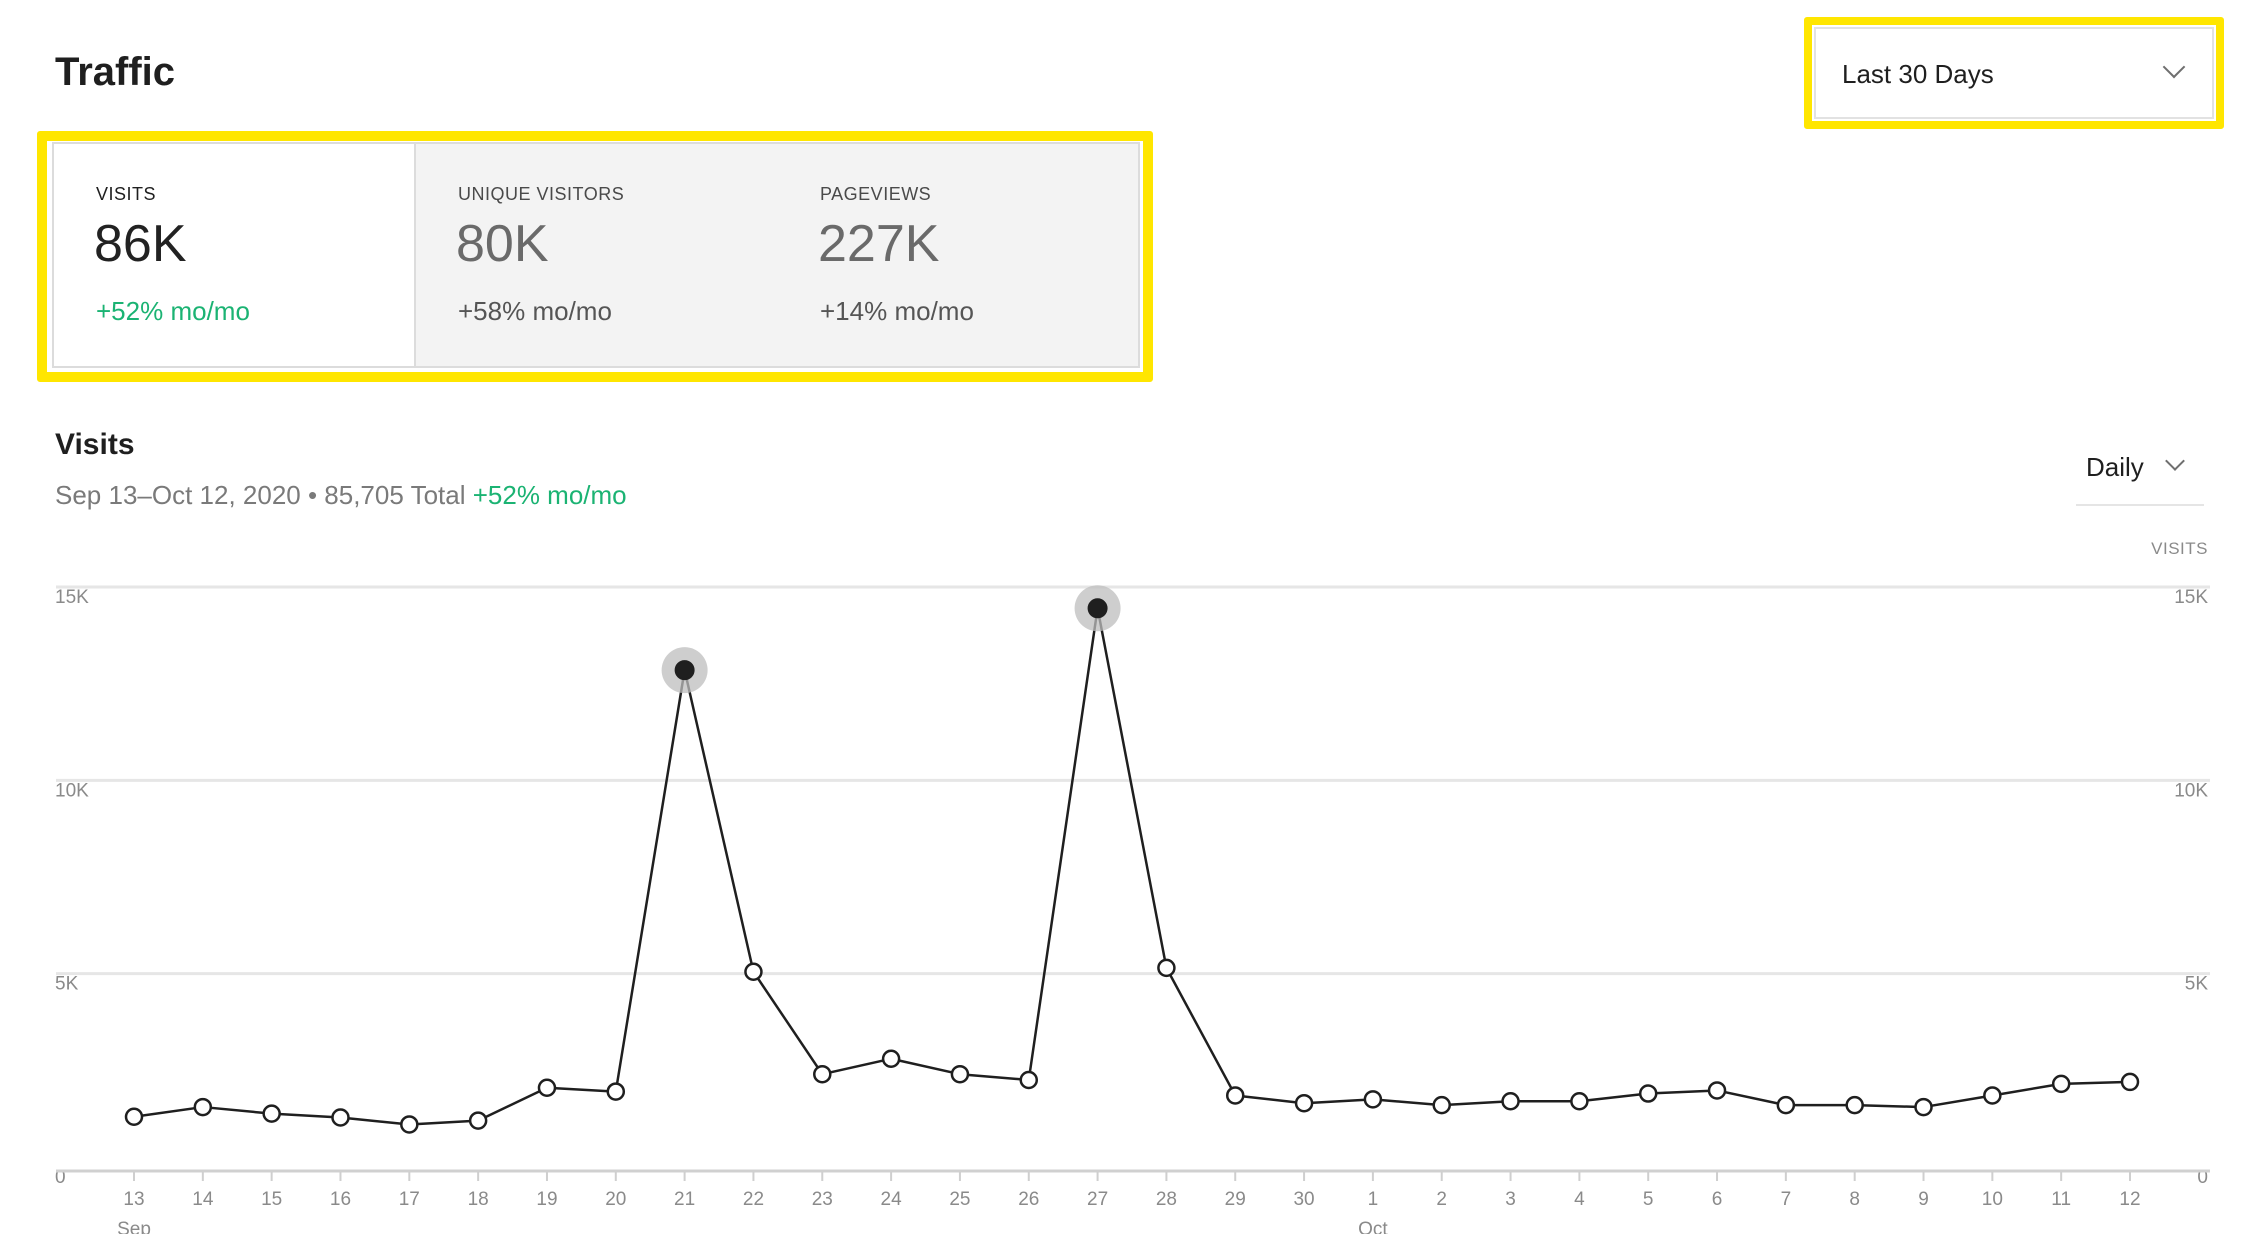 Image resolution: width=2256 pixels, height=1234 pixels. Describe the element at coordinates (2197, 984) in the screenshot. I see `y-tick-label-right: 5K` at that location.